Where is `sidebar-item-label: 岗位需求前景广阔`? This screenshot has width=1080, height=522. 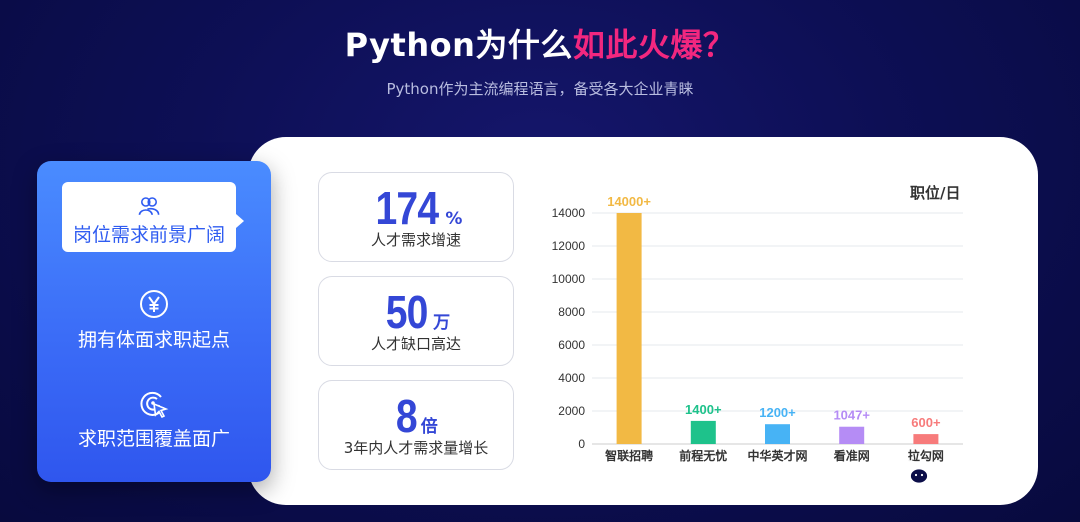
sidebar-item-label: 岗位需求前景广阔 is located at coordinates (148, 235).